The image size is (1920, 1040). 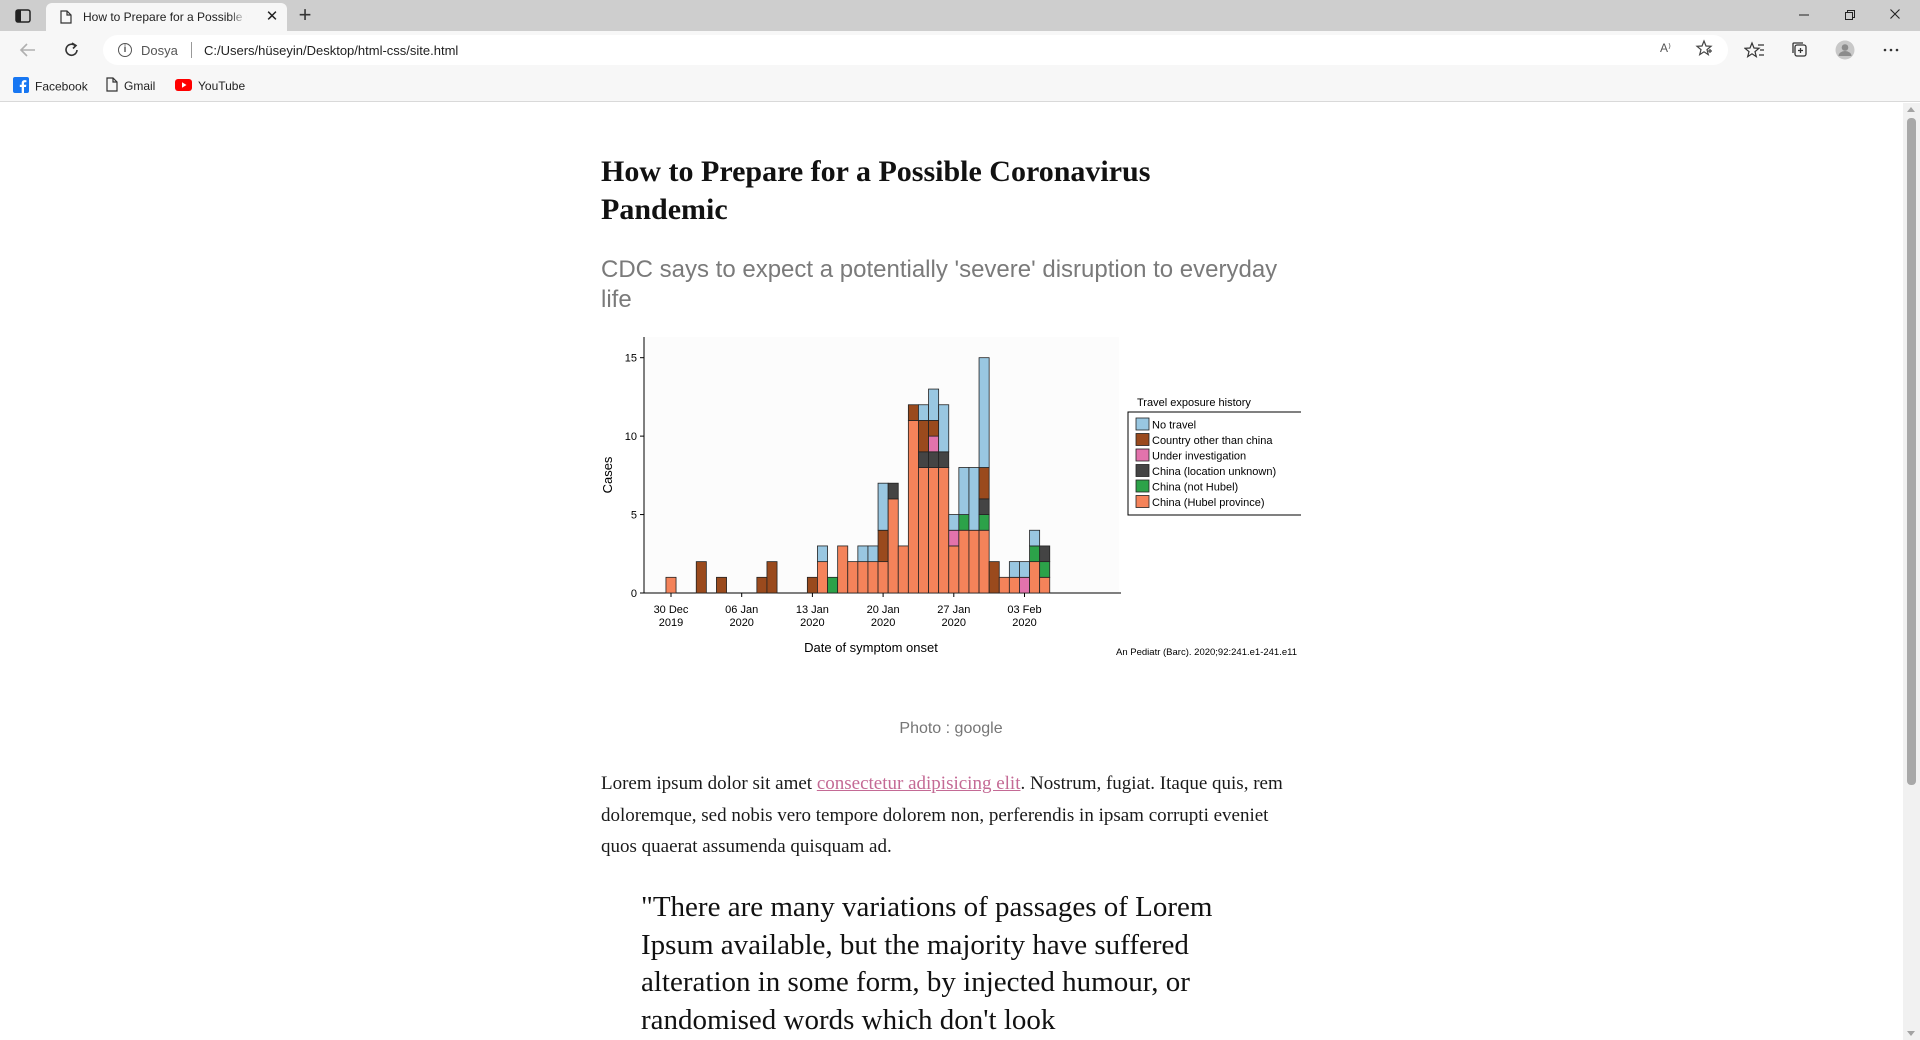 I want to click on lead-link: consectetur adipisicing elit, so click(x=918, y=783).